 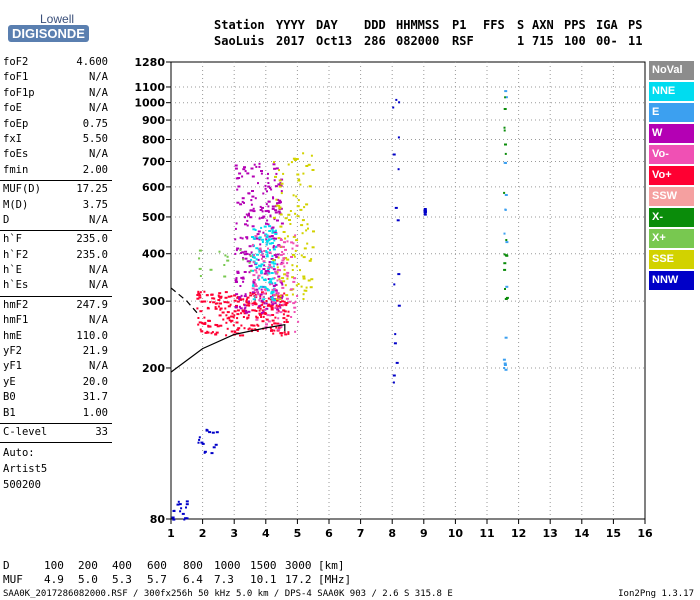 What do you see at coordinates (22, 189) in the screenshot?
I see `param-name: MUF(D)` at bounding box center [22, 189].